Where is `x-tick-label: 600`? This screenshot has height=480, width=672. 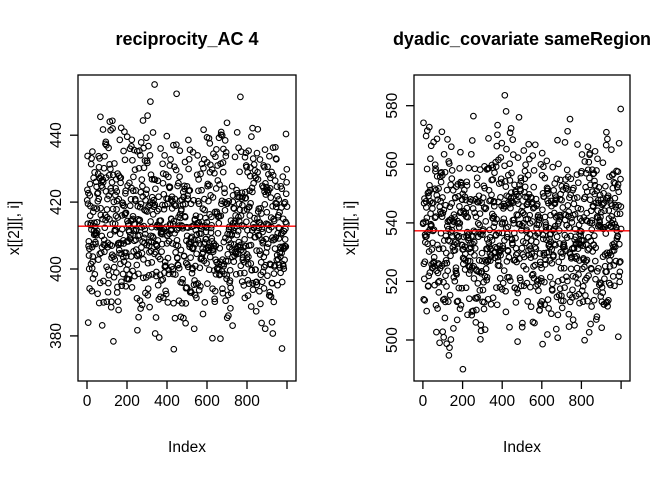 x-tick-label: 600 is located at coordinates (207, 401).